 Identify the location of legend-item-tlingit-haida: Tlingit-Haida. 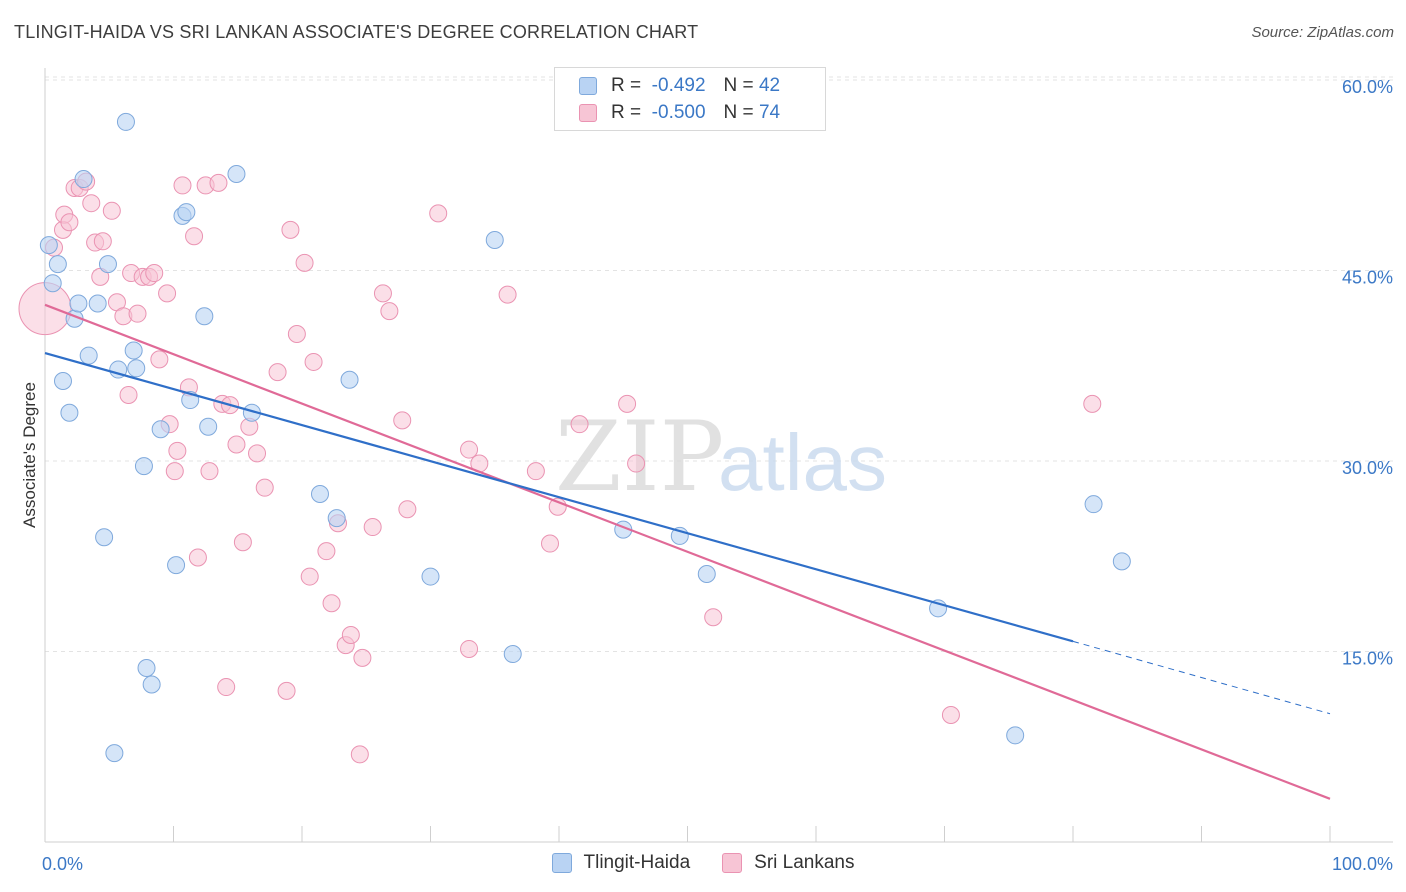
(621, 863).